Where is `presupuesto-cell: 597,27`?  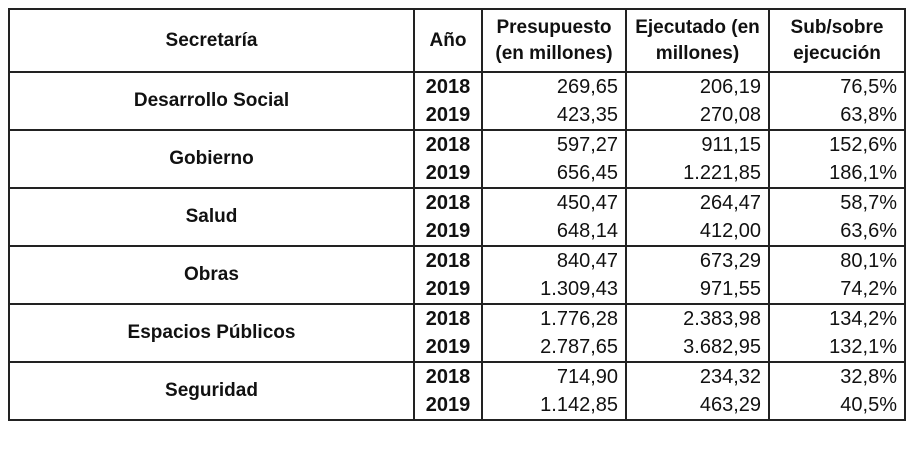 presupuesto-cell: 597,27 is located at coordinates (554, 144).